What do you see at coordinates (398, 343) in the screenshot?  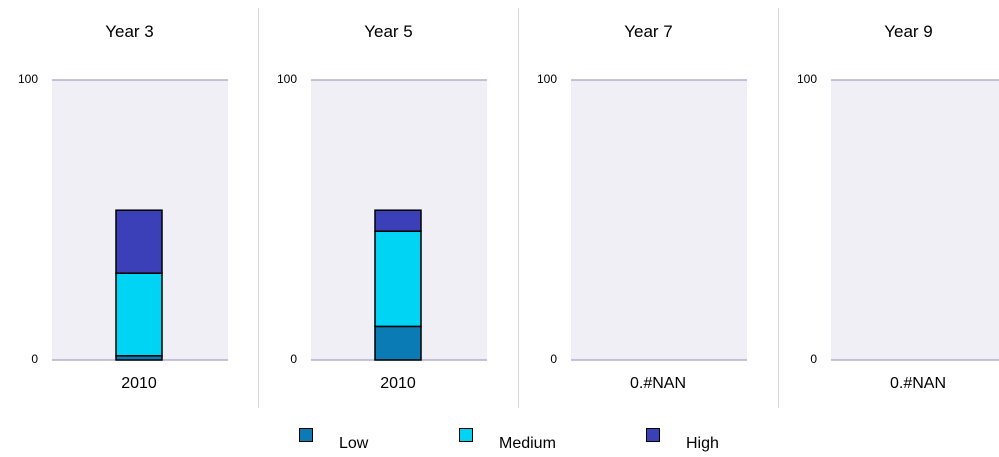 I see `bar-segment-low` at bounding box center [398, 343].